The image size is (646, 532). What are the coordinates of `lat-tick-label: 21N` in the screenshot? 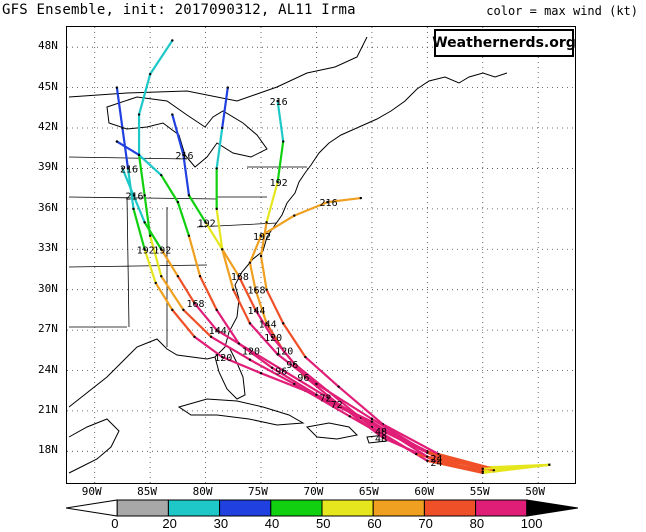 It's located at (48, 409).